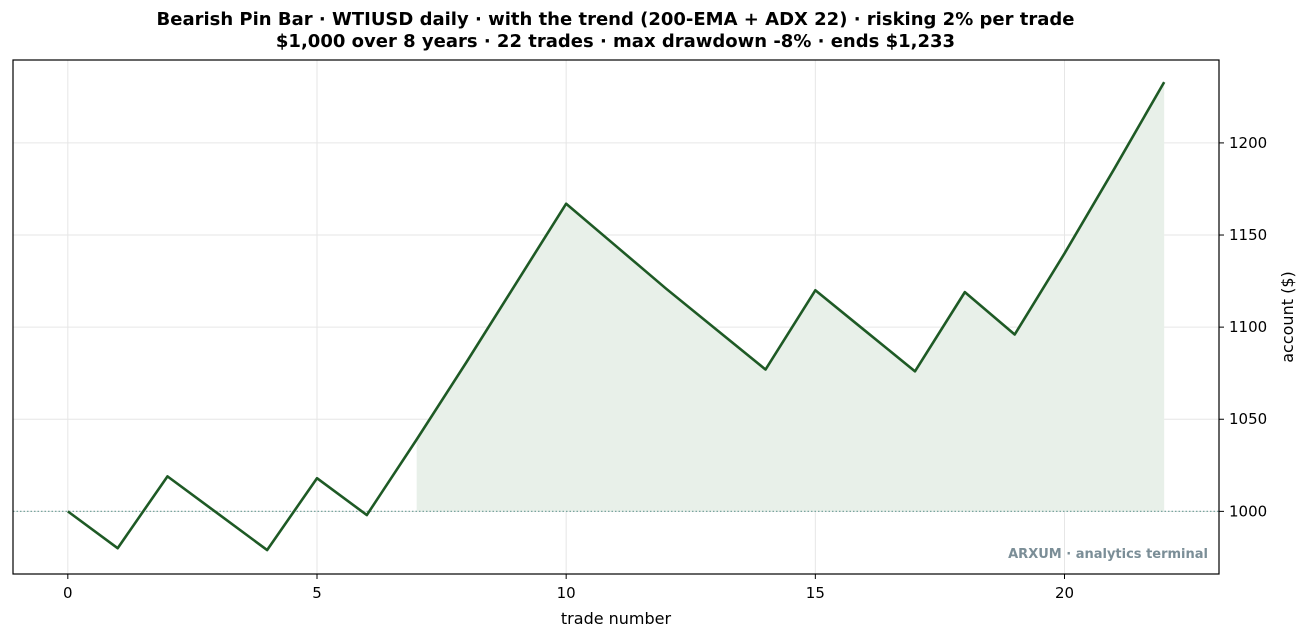  What do you see at coordinates (1248, 235) in the screenshot?
I see `y-tick-label: 1150` at bounding box center [1248, 235].